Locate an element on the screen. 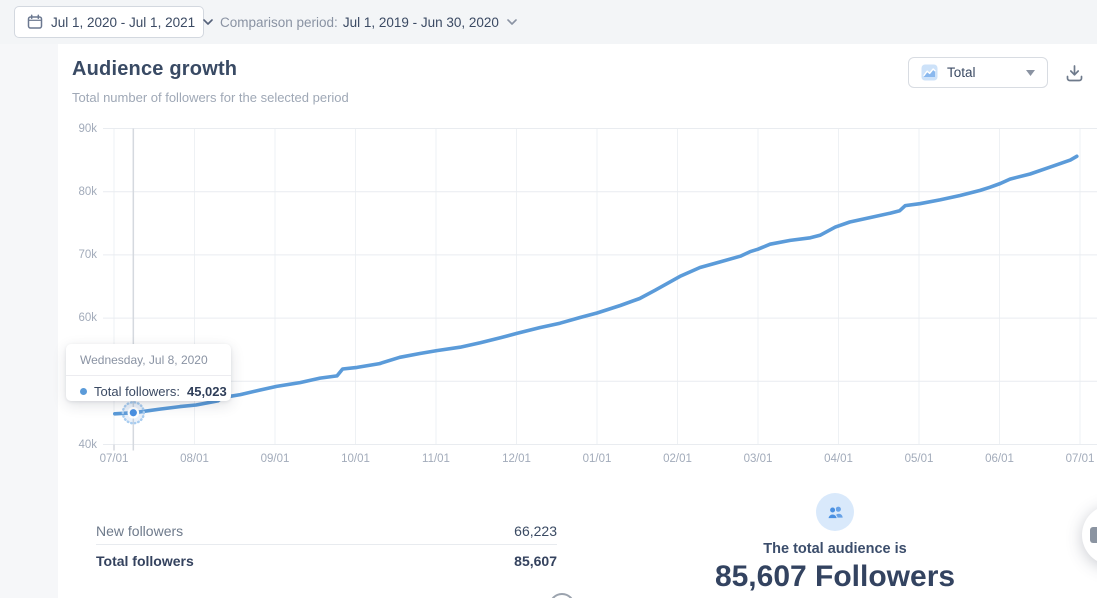  audience-total-count: 85,607 Followers is located at coordinates (835, 576).